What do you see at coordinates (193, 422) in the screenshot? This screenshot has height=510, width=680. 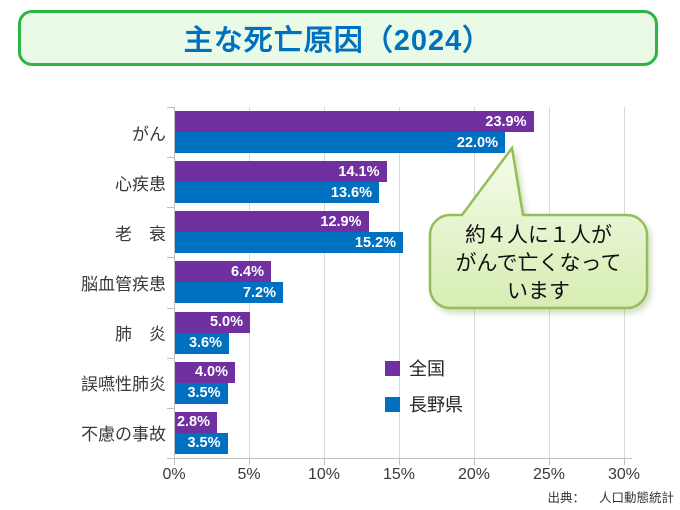 I see `bar-value-label: 2.8%` at bounding box center [193, 422].